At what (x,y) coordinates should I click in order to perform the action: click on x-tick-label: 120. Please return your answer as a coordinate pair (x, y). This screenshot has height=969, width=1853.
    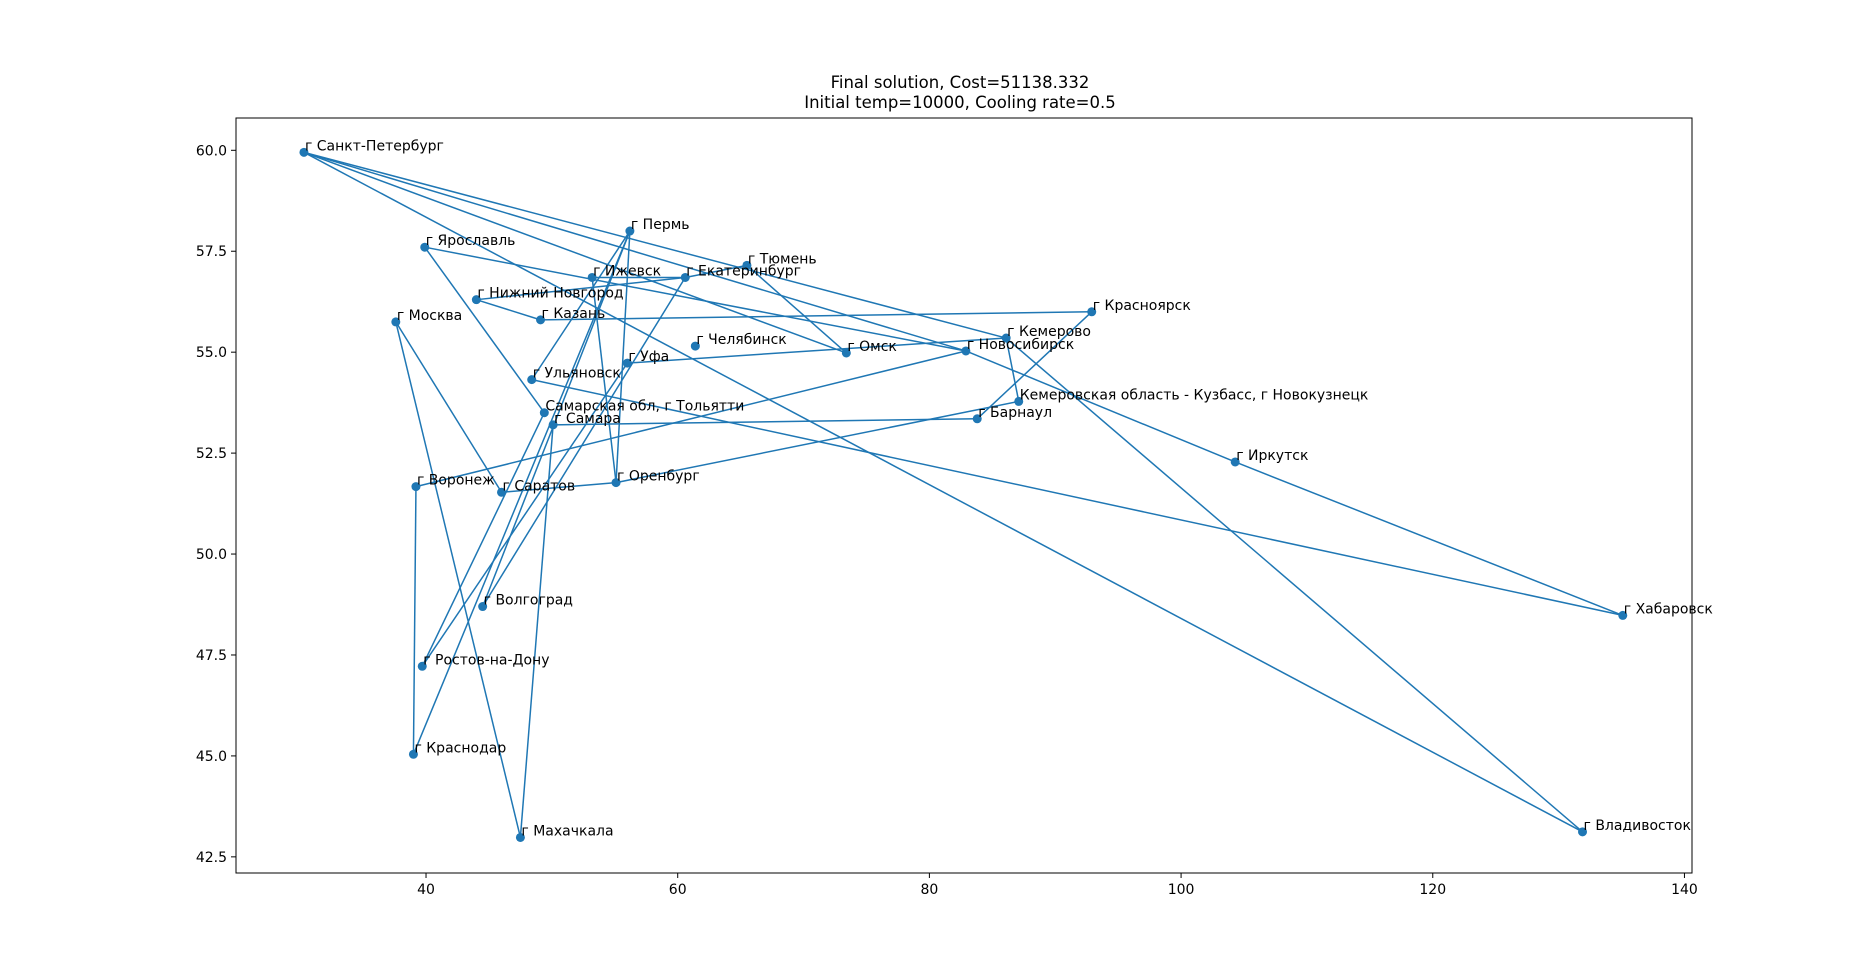
    Looking at the image, I should click on (1432, 890).